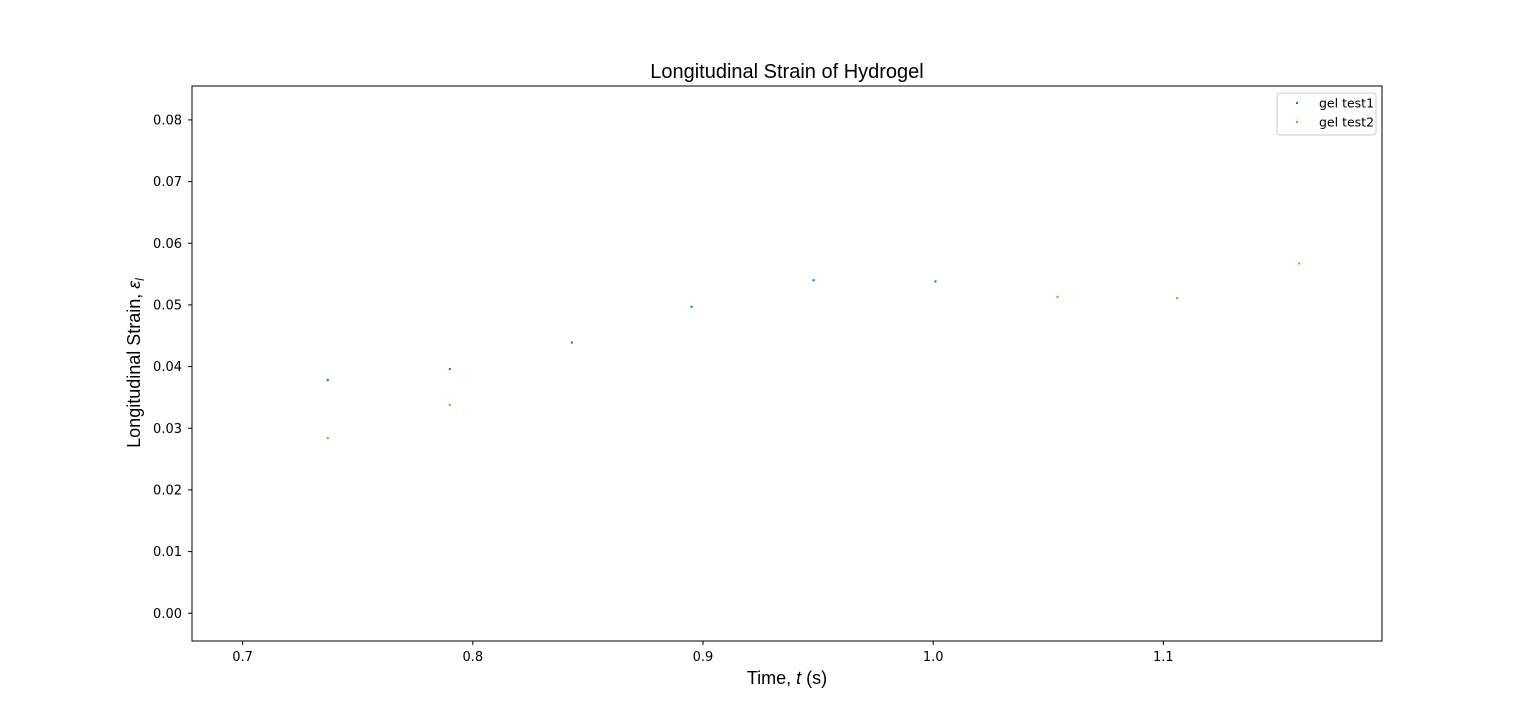  I want to click on y-tick-label: 0.01, so click(167, 552).